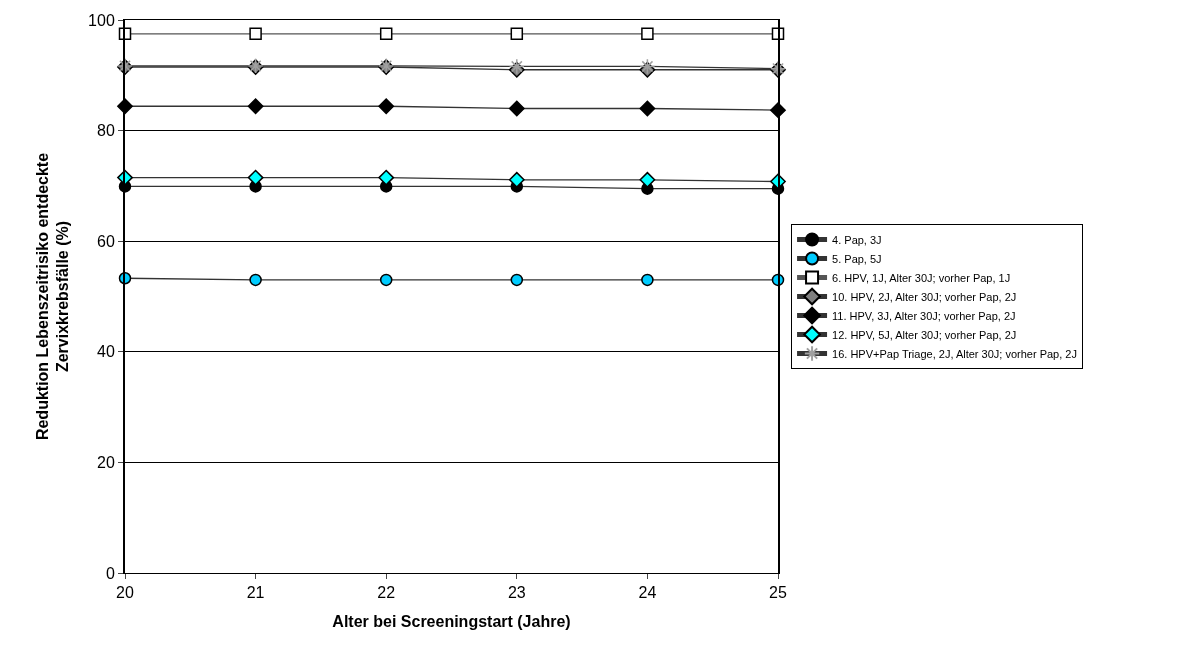 This screenshot has width=1178, height=663. Describe the element at coordinates (52, 296) in the screenshot. I see `y-axis-title: Reduktion Lebenszeitrisiko entdeckte Zervixkrebsfälle (%)` at that location.